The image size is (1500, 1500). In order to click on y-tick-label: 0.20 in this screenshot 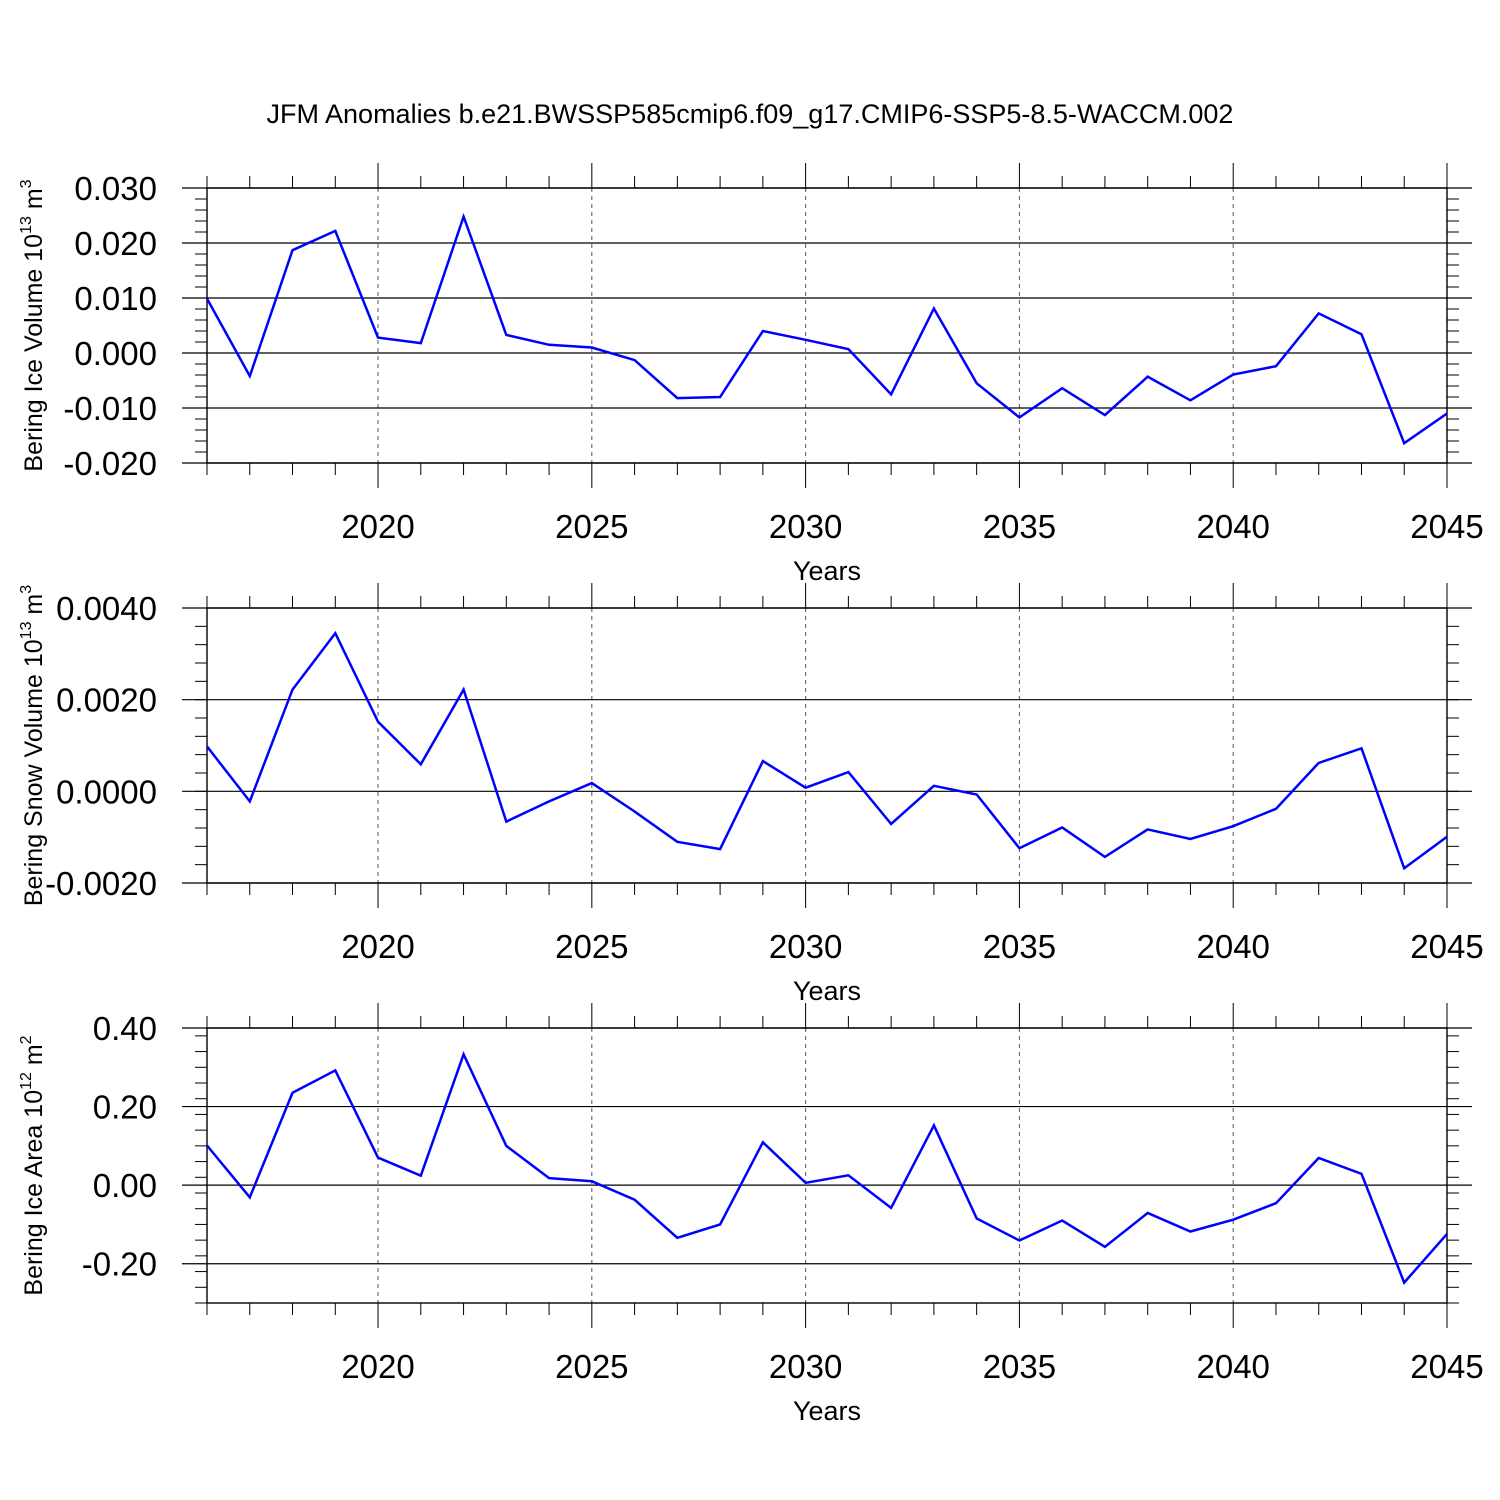, I will do `click(125, 1107)`.